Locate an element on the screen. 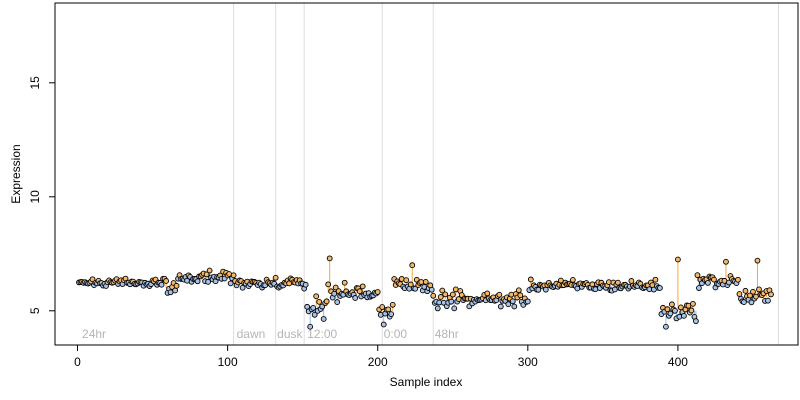 Image resolution: width=800 pixels, height=400 pixels. x-axis-title: Sample index is located at coordinates (426, 382).